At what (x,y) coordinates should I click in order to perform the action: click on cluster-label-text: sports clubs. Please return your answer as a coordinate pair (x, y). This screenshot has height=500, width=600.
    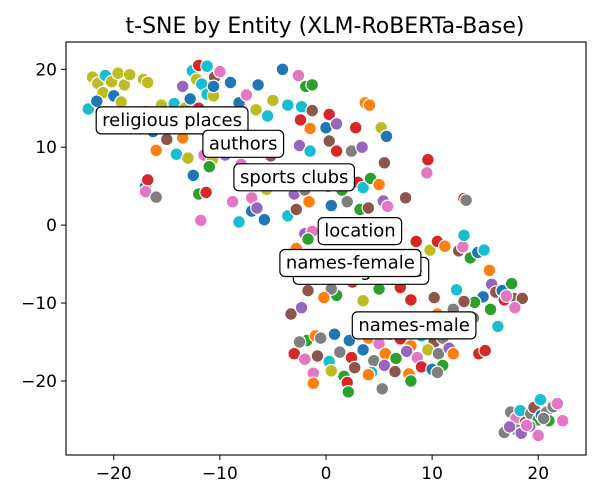
    Looking at the image, I should click on (294, 177).